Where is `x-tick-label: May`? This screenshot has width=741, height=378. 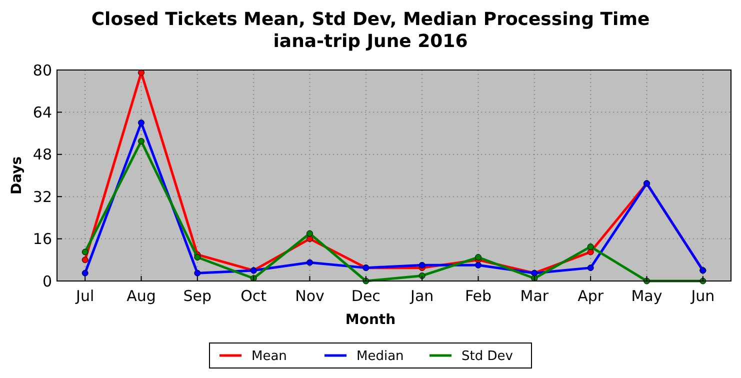
x-tick-label: May is located at coordinates (646, 296).